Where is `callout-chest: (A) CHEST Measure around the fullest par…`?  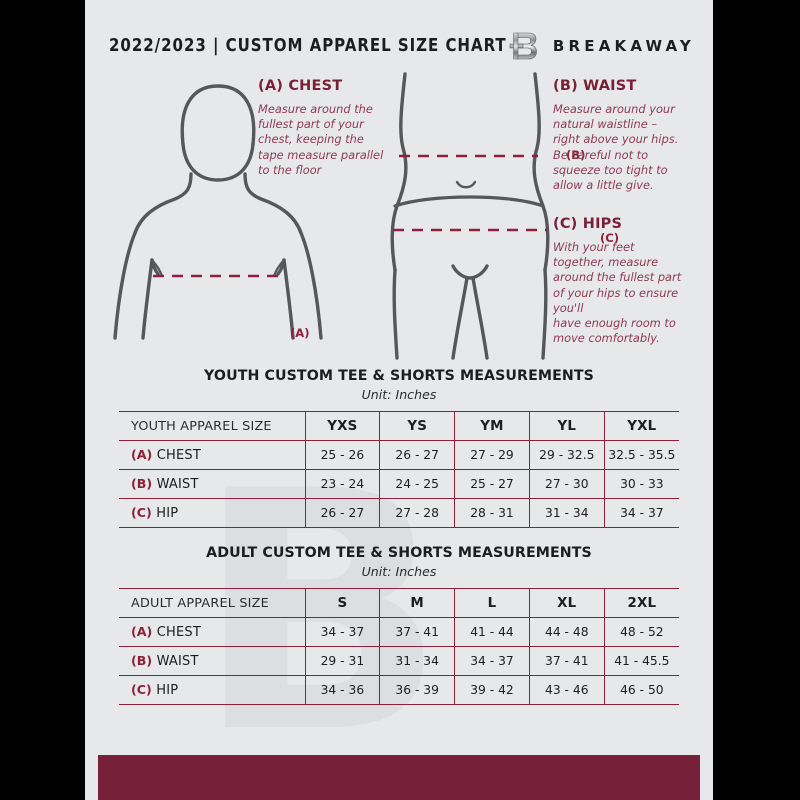 callout-chest: (A) CHEST Measure around the fullest par… is located at coordinates (334, 128).